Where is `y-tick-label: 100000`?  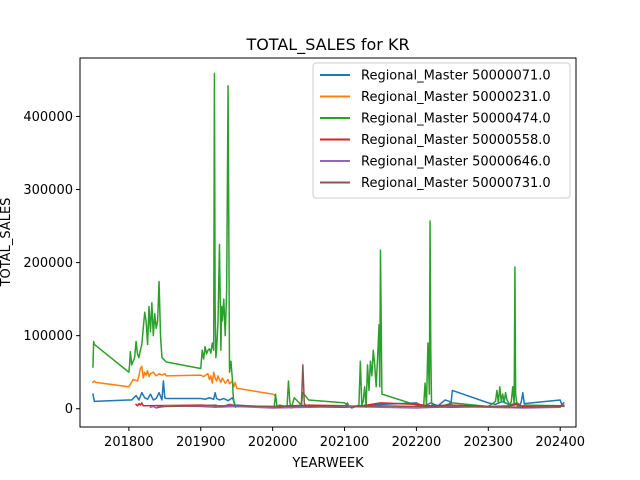
y-tick-label: 100000 is located at coordinates (48, 336).